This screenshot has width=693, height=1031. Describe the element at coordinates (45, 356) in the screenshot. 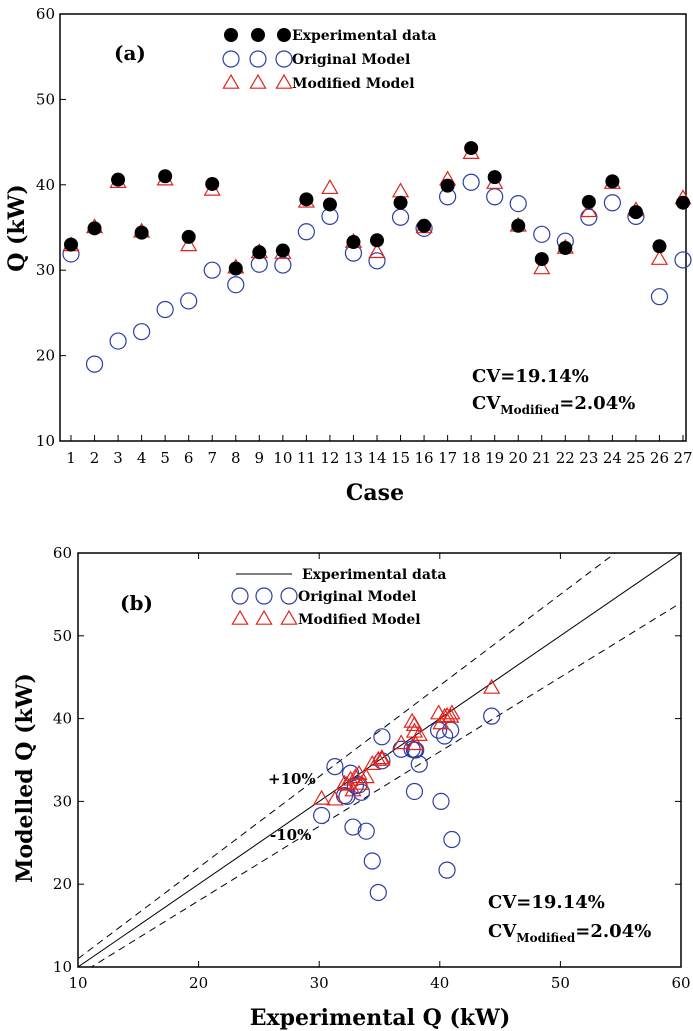

I see `panel-a-y-tick-label: 20` at that location.